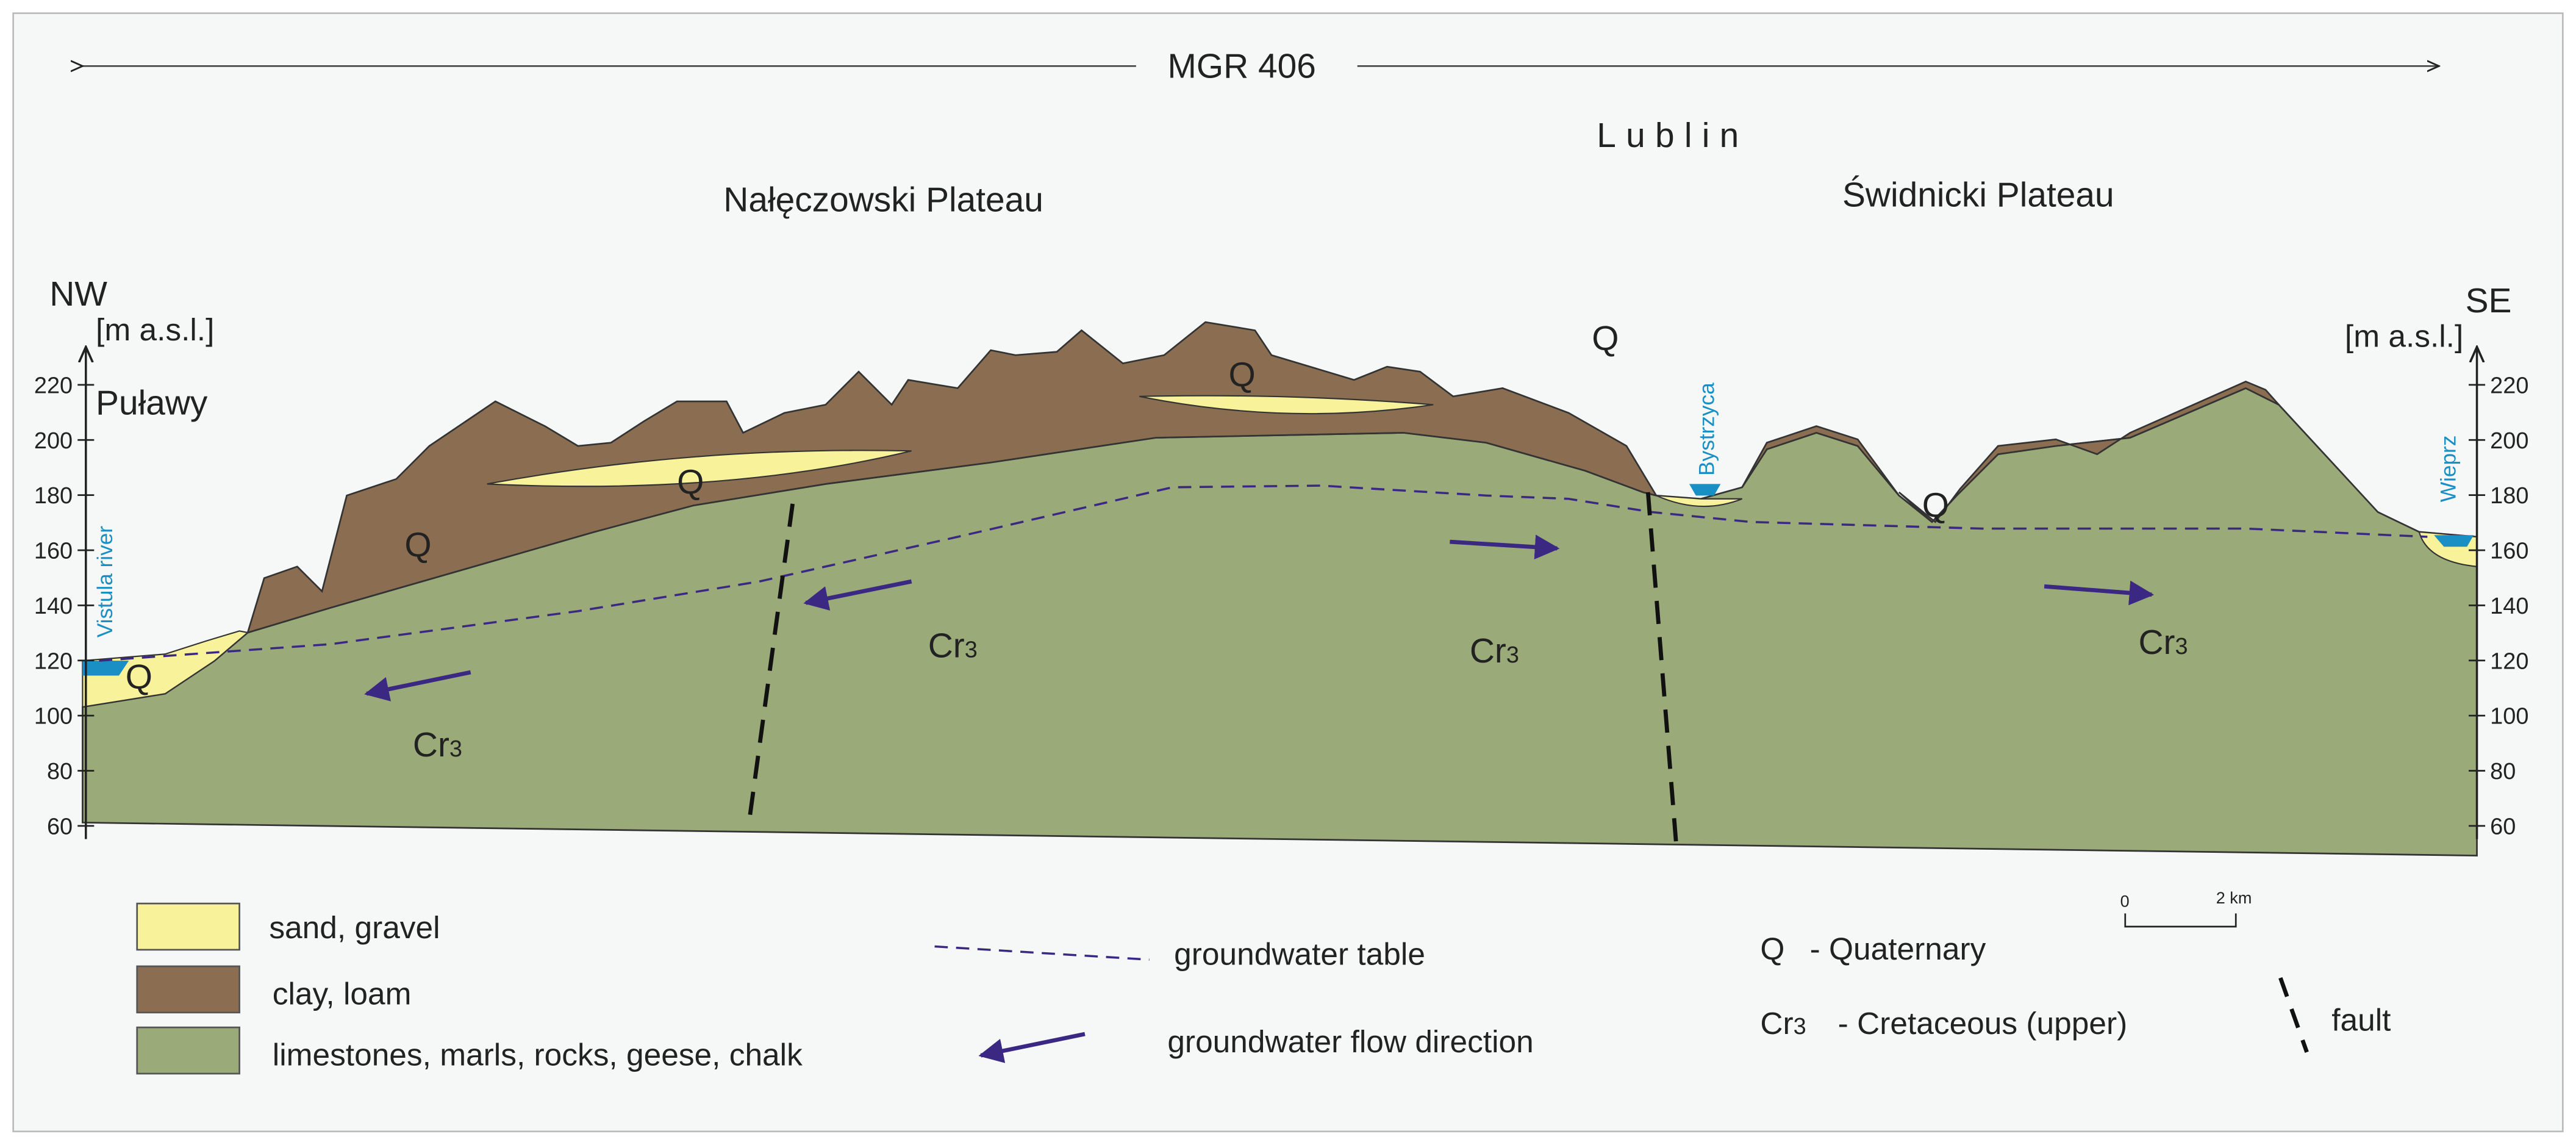  Describe the element at coordinates (105, 581) in the screenshot. I see `river: Vistula river` at that location.